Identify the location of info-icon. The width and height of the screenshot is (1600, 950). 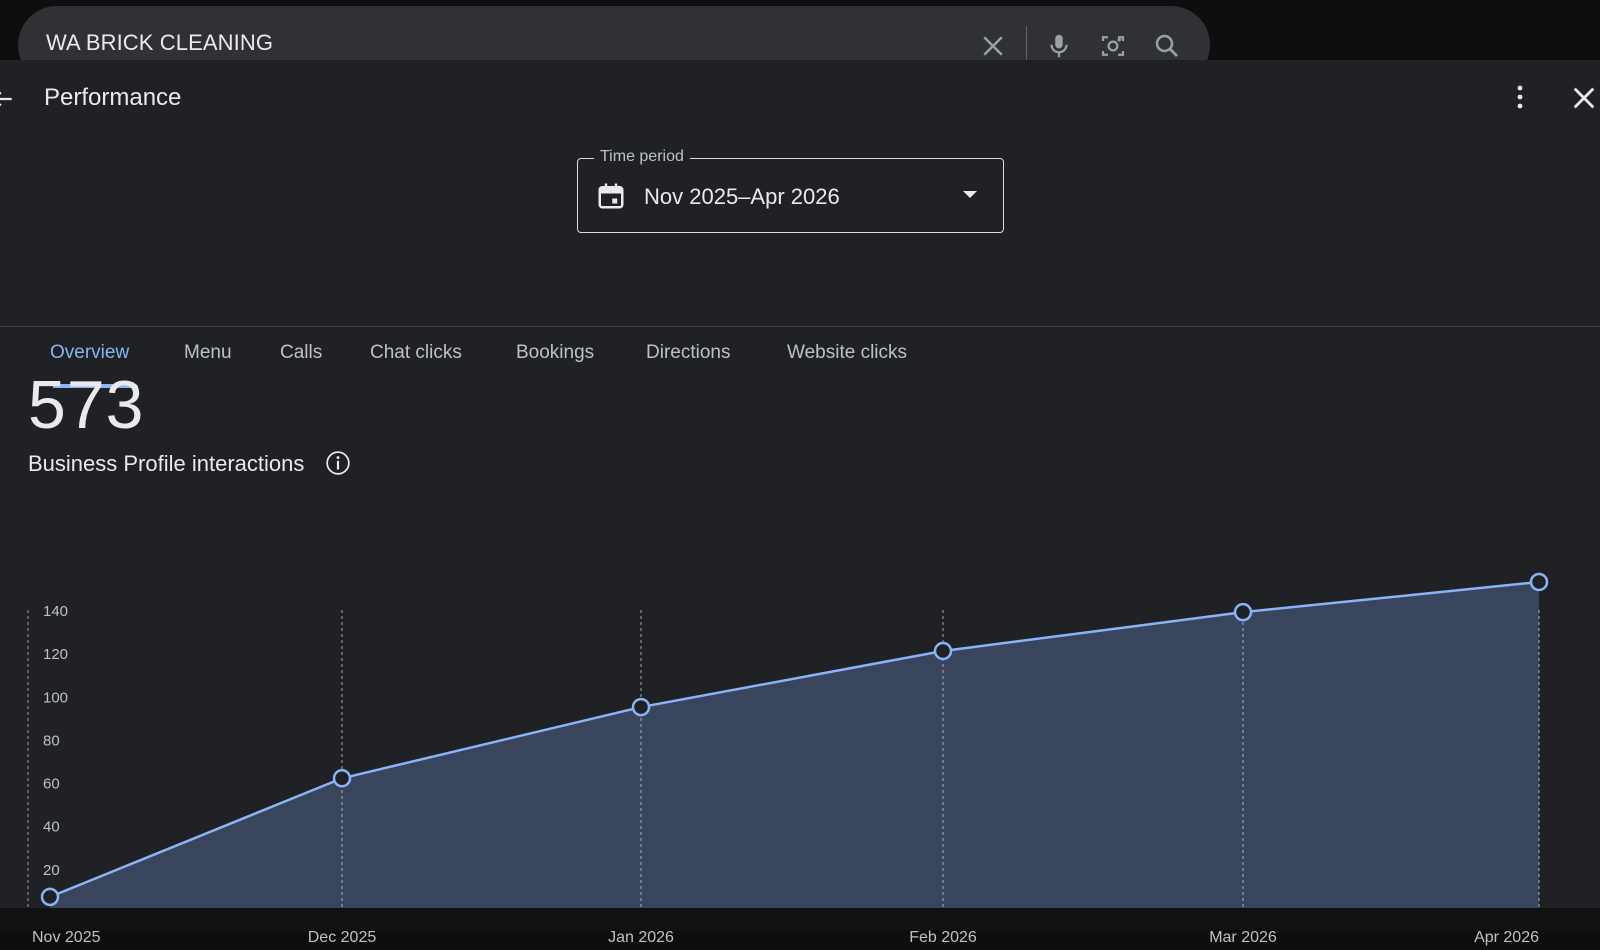
(338, 463).